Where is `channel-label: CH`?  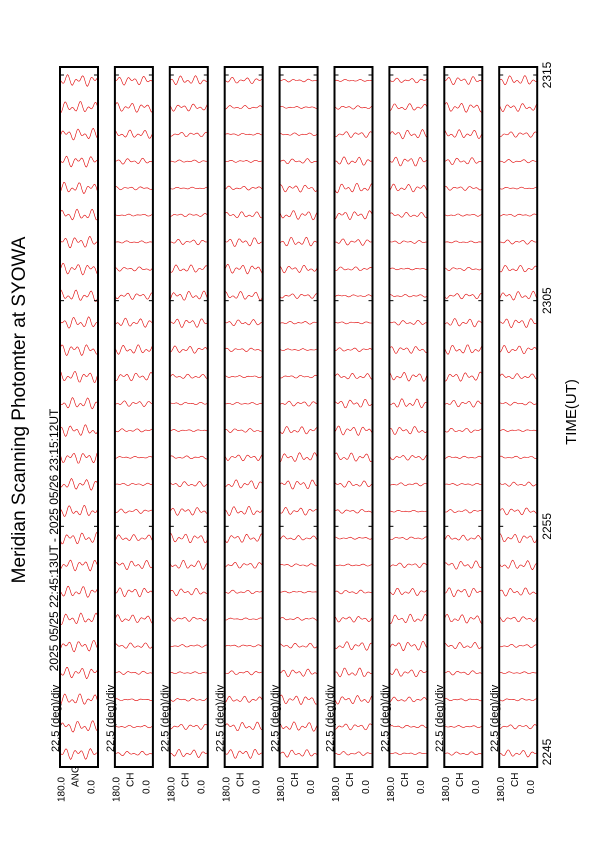
channel-label: CH is located at coordinates (515, 780).